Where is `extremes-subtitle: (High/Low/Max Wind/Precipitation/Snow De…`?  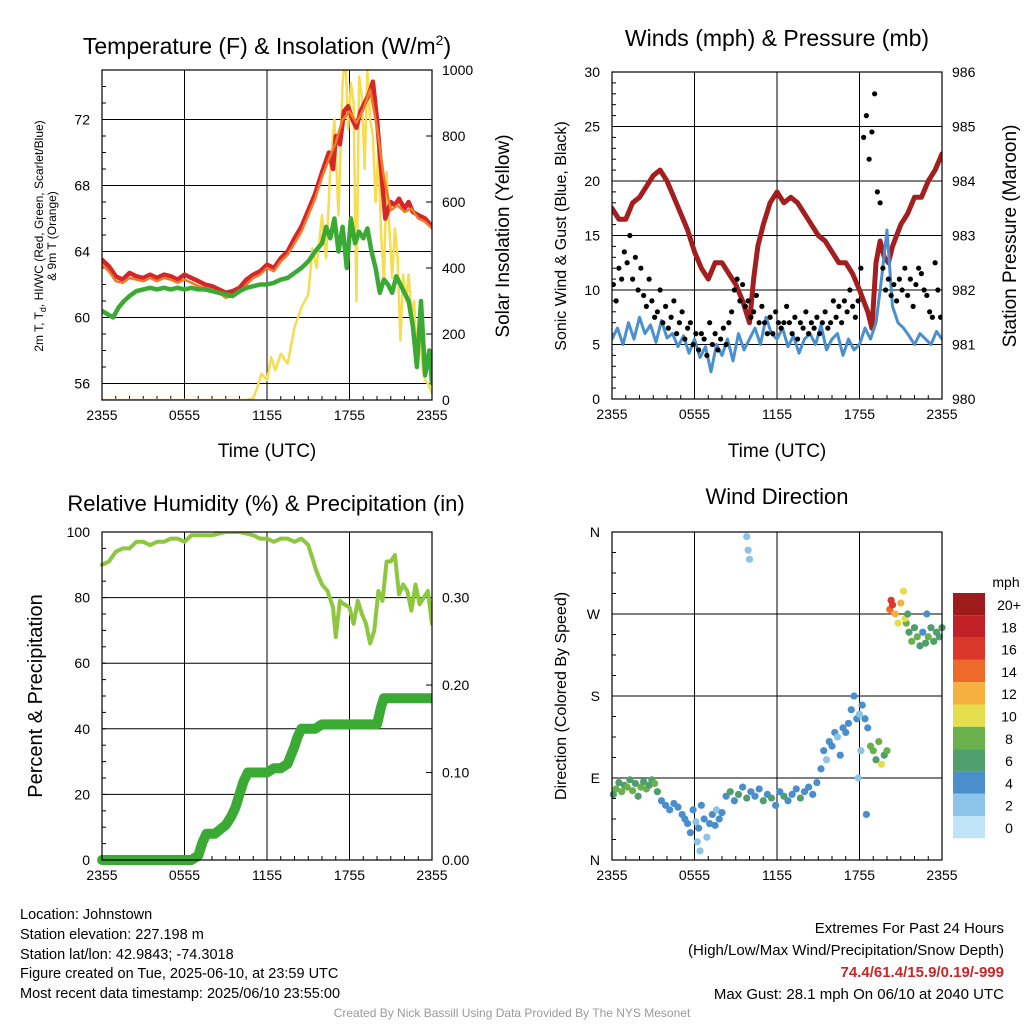 extremes-subtitle: (High/Low/Max Wind/Precipitation/Snow De… is located at coordinates (846, 950).